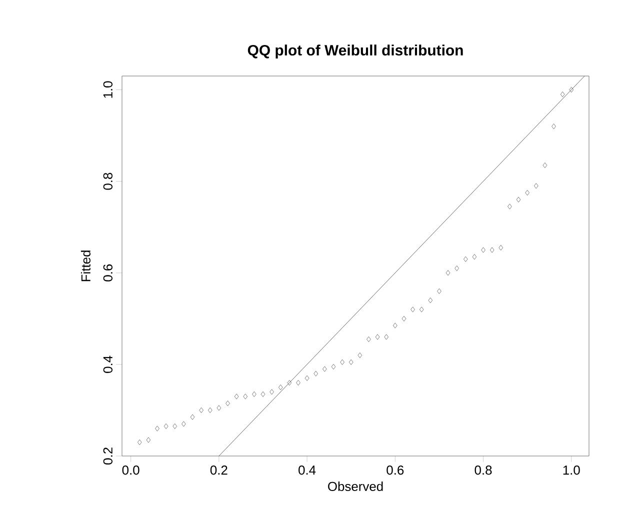 This screenshot has width=632, height=514. Describe the element at coordinates (307, 470) in the screenshot. I see `x-tick-label: 0.4` at that location.